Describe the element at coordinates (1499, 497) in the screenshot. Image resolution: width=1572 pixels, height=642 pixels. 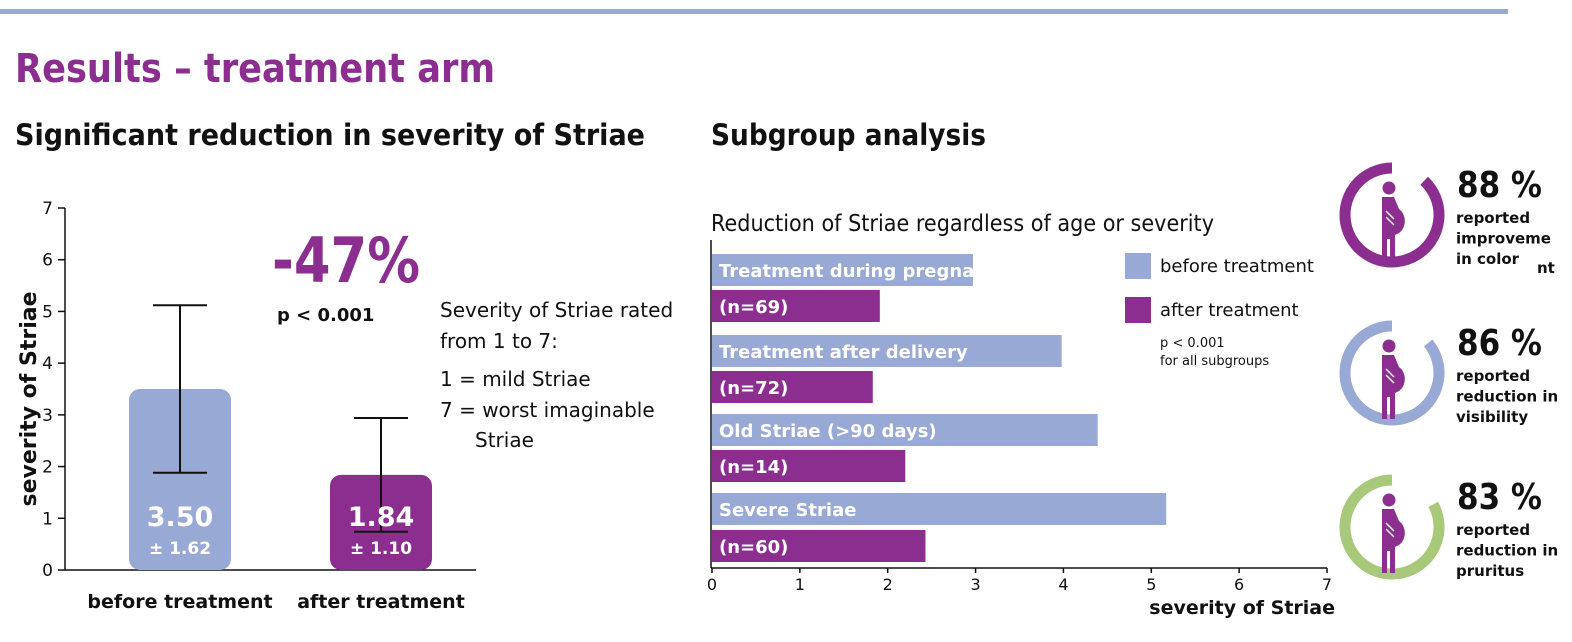
I see `percent-label: 83 %` at that location.